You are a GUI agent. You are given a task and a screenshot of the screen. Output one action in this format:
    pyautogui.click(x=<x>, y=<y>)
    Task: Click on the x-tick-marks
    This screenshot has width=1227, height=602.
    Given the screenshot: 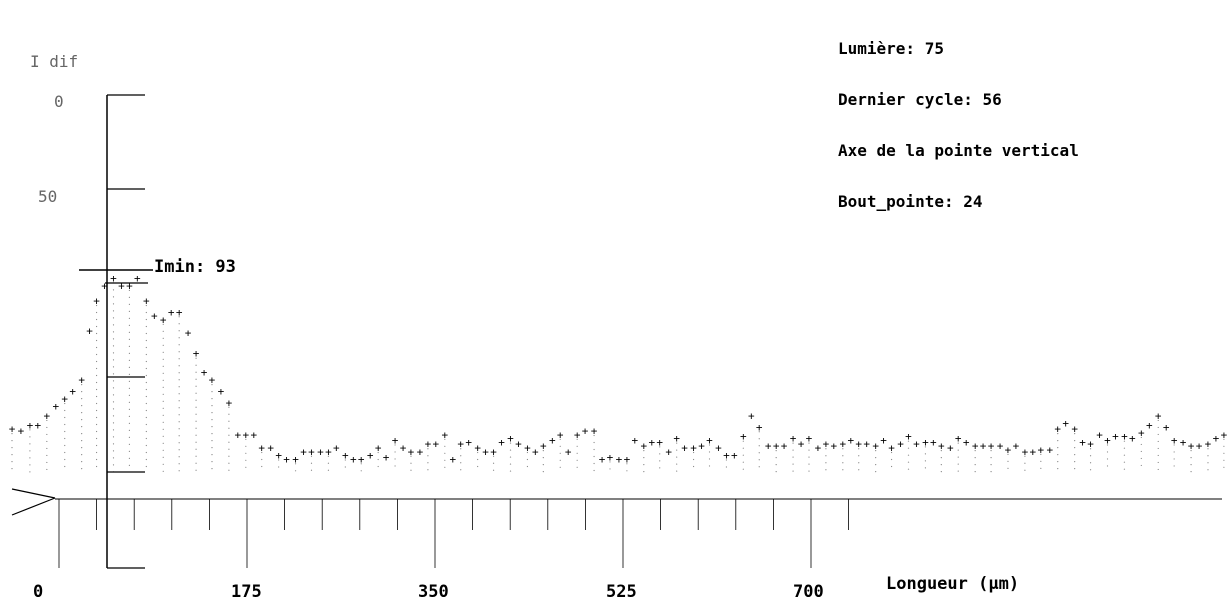 What is the action you would take?
    pyautogui.click(x=453, y=533)
    